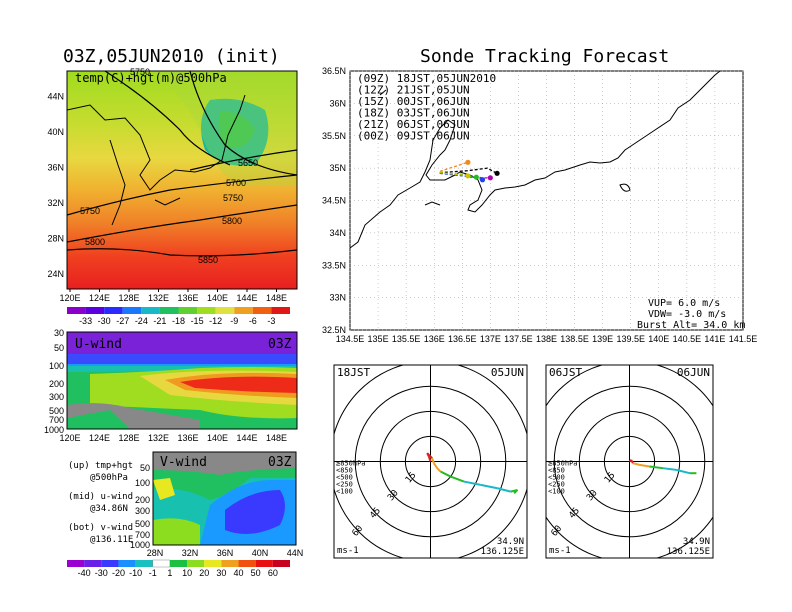  I want to click on p3-colorbar-label: -40, so click(84, 573).